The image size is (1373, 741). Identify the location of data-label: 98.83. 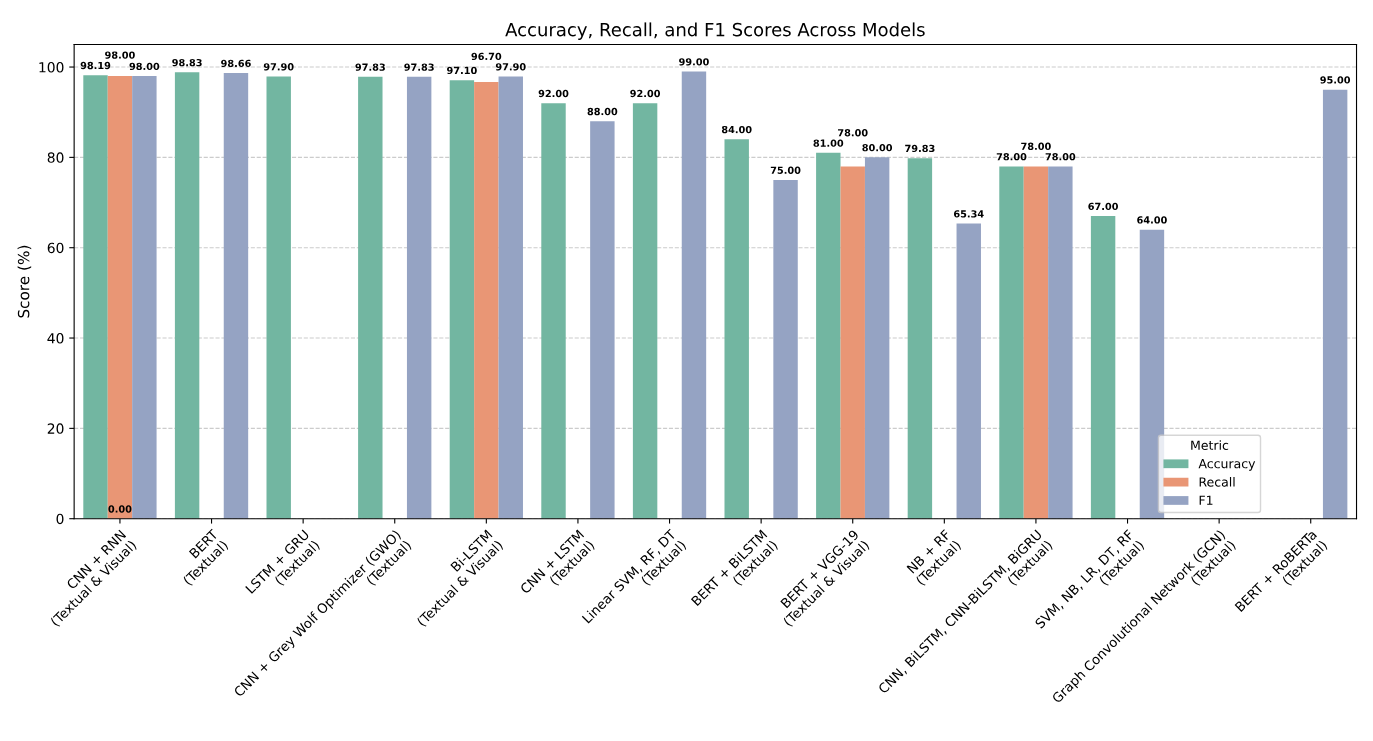
(187, 62).